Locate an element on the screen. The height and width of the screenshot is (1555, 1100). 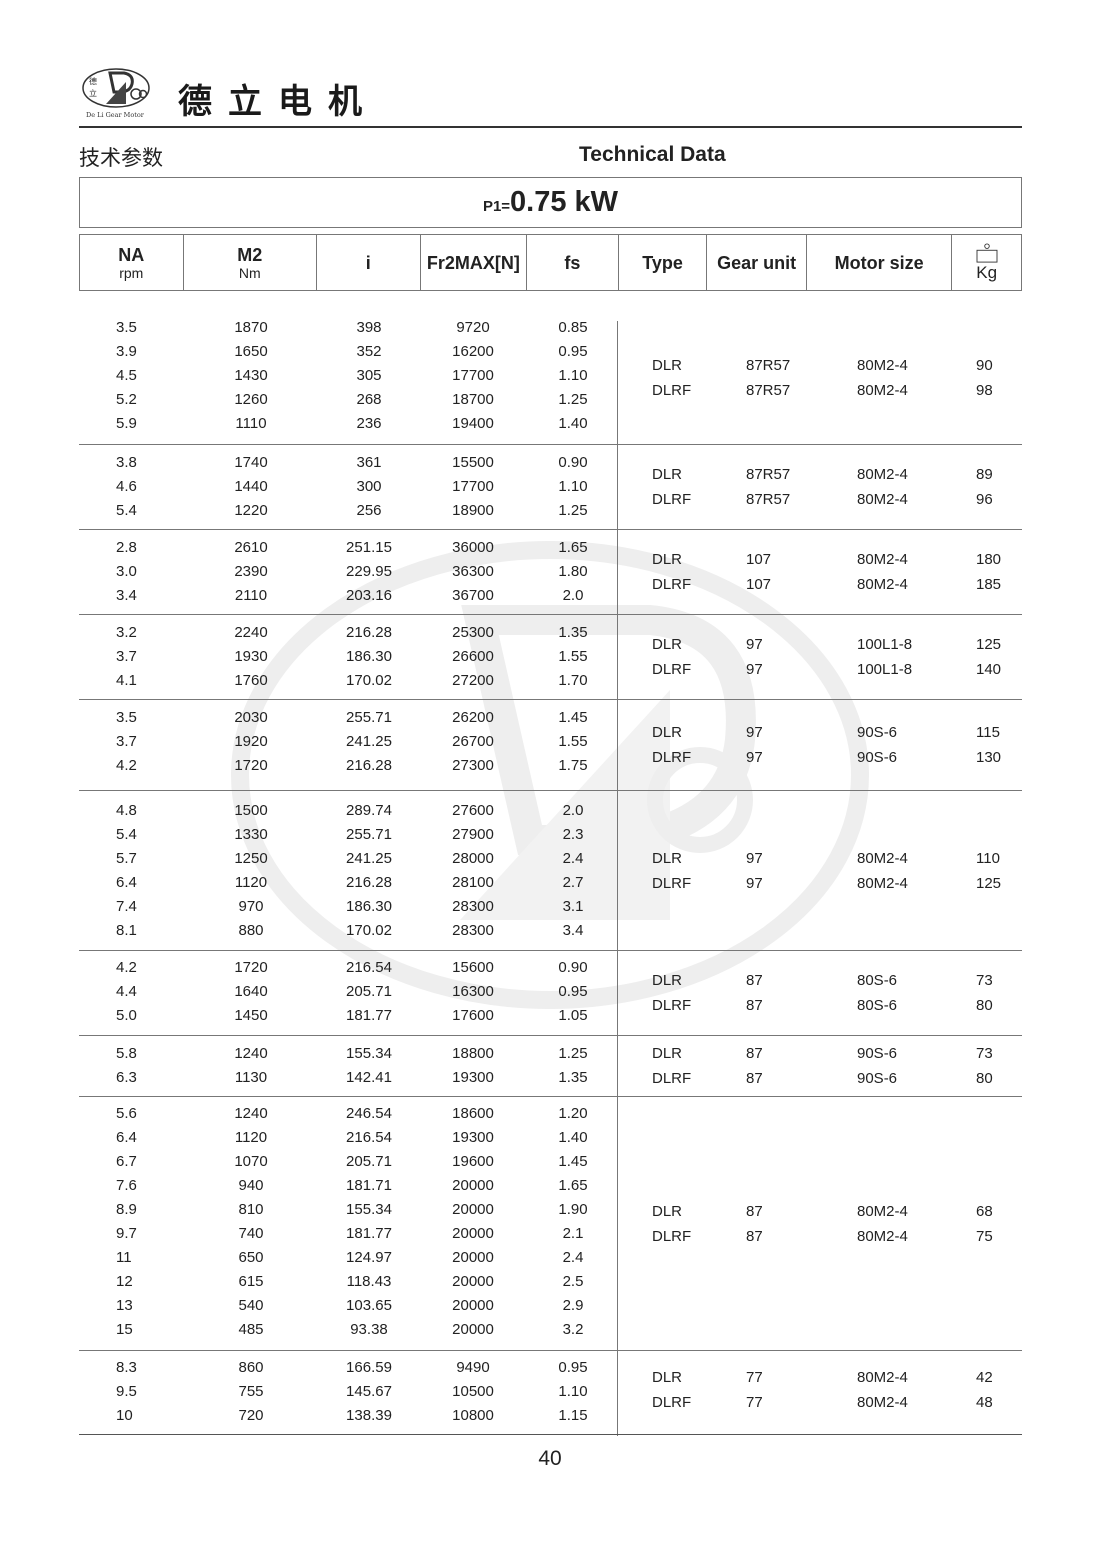
cell-ii: 170.02 is located at coordinates (369, 680).